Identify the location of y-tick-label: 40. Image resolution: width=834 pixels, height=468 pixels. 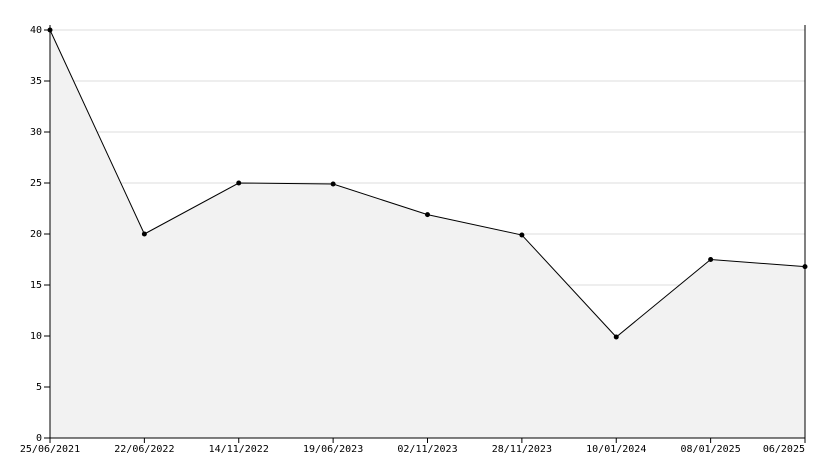
(36, 30).